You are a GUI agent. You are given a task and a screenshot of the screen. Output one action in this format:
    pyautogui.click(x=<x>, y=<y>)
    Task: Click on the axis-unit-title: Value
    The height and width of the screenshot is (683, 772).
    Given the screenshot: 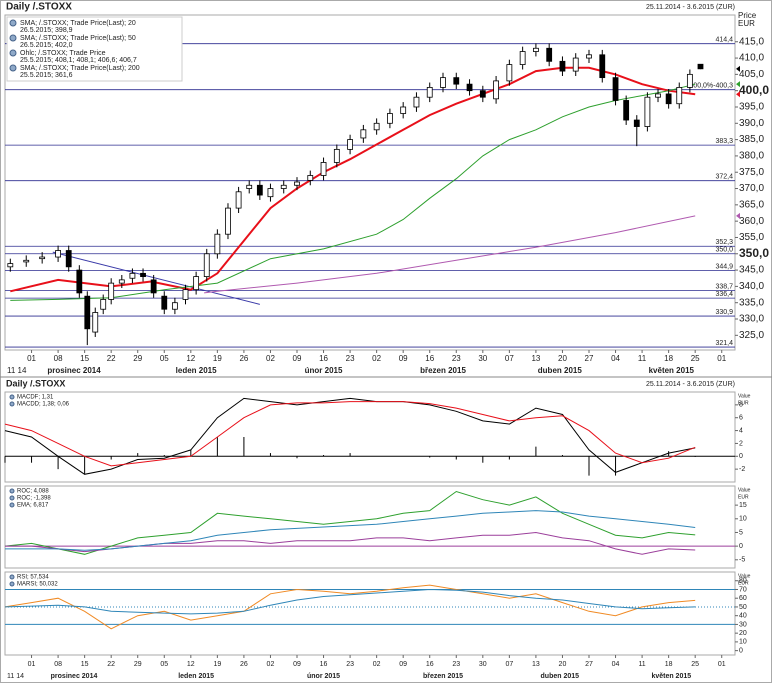 What is the action you would take?
    pyautogui.click(x=744, y=396)
    